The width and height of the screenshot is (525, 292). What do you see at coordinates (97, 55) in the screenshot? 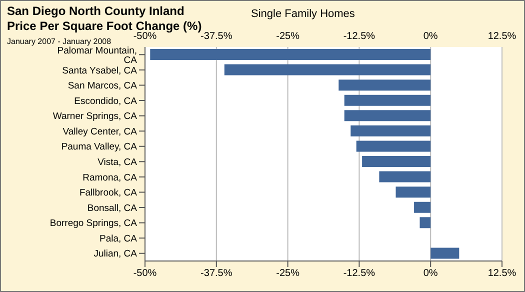
I see `y-tick-label: Palomar Mountain, CA` at bounding box center [97, 55].